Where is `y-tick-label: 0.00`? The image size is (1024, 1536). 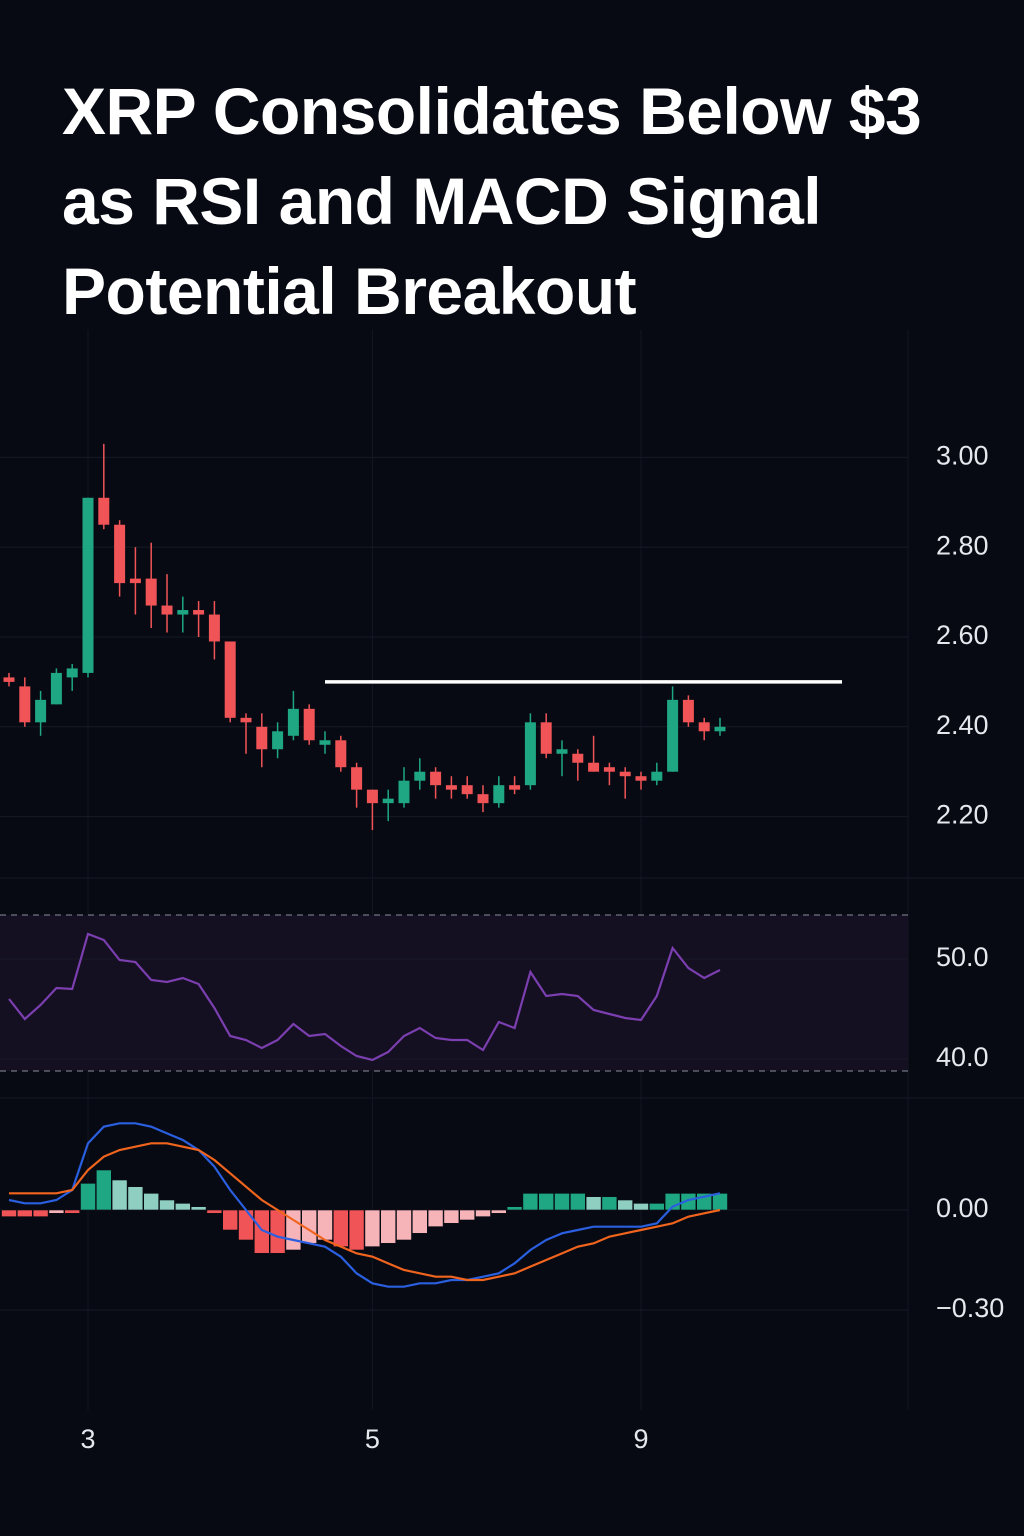
y-tick-label: 0.00 is located at coordinates (962, 1208).